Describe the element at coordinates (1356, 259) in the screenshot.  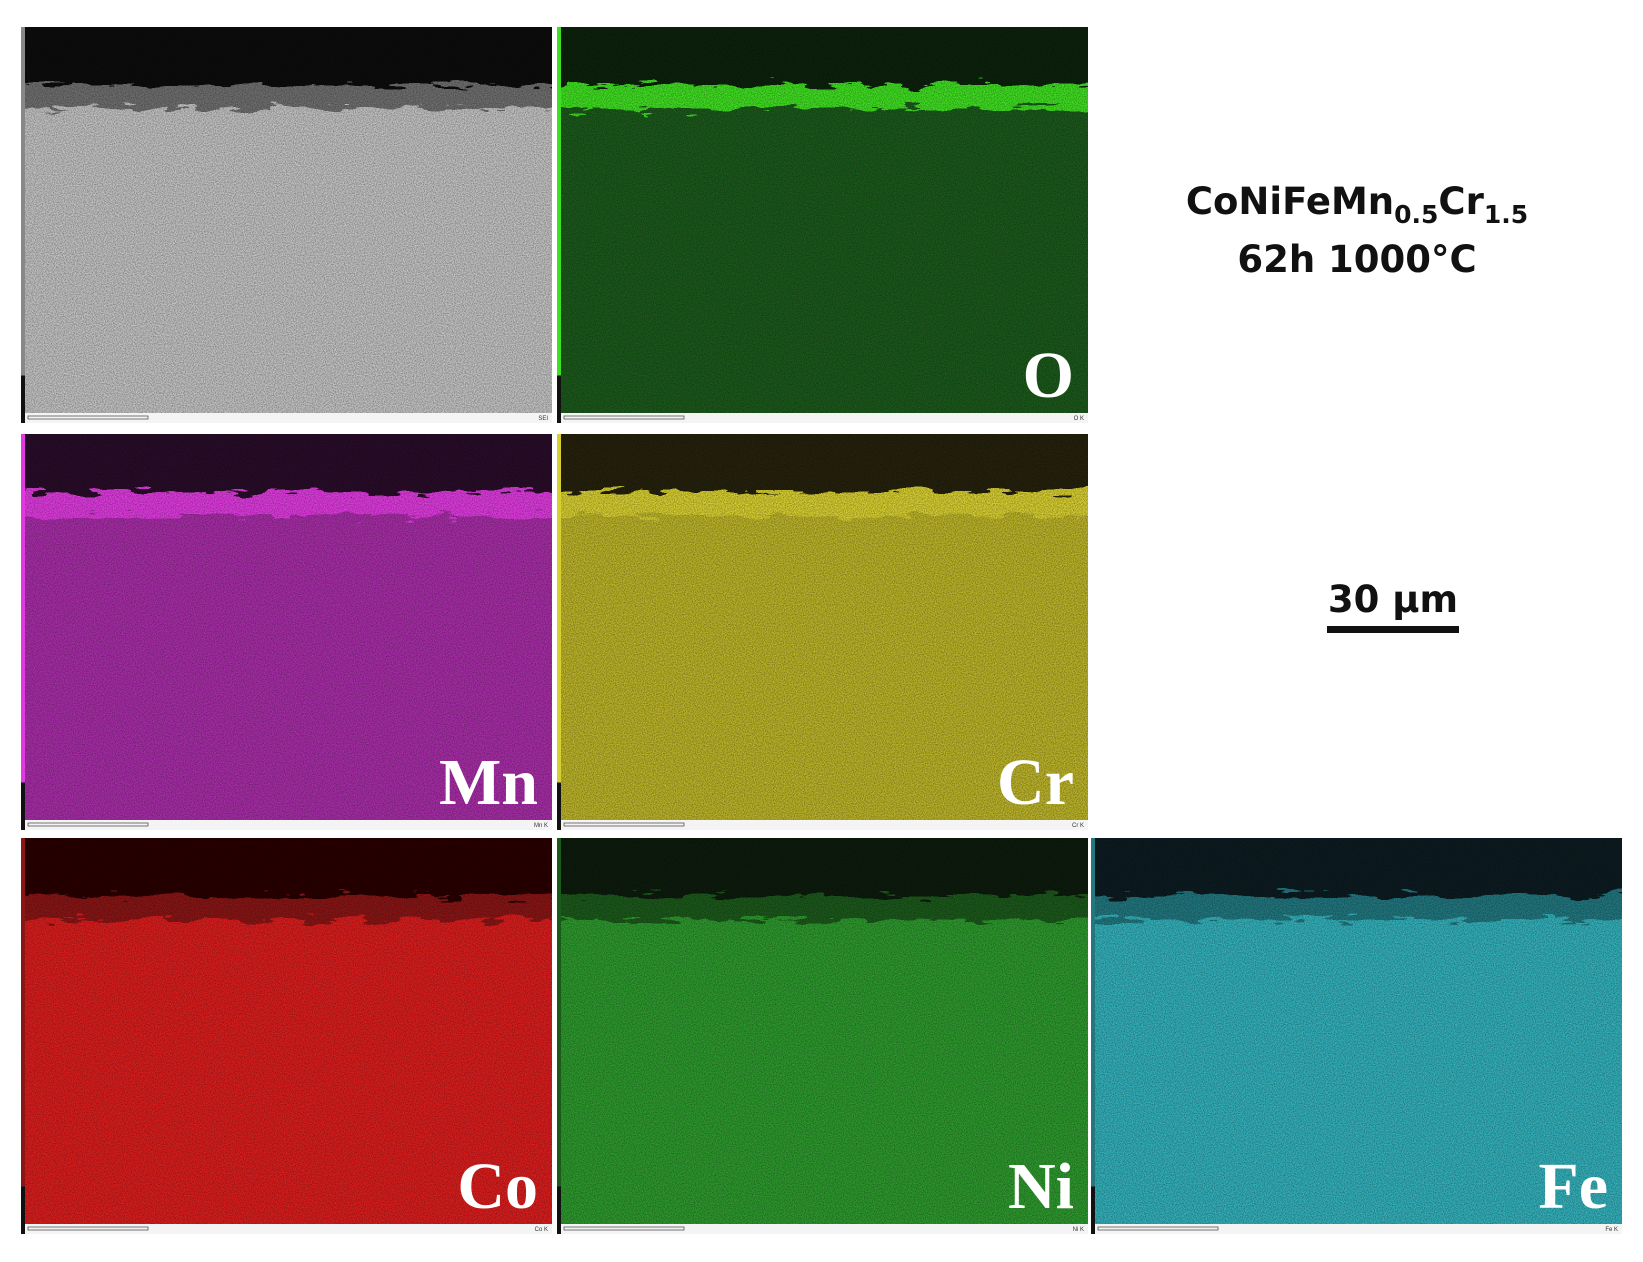
I see `condition: 62h 1000°C` at that location.